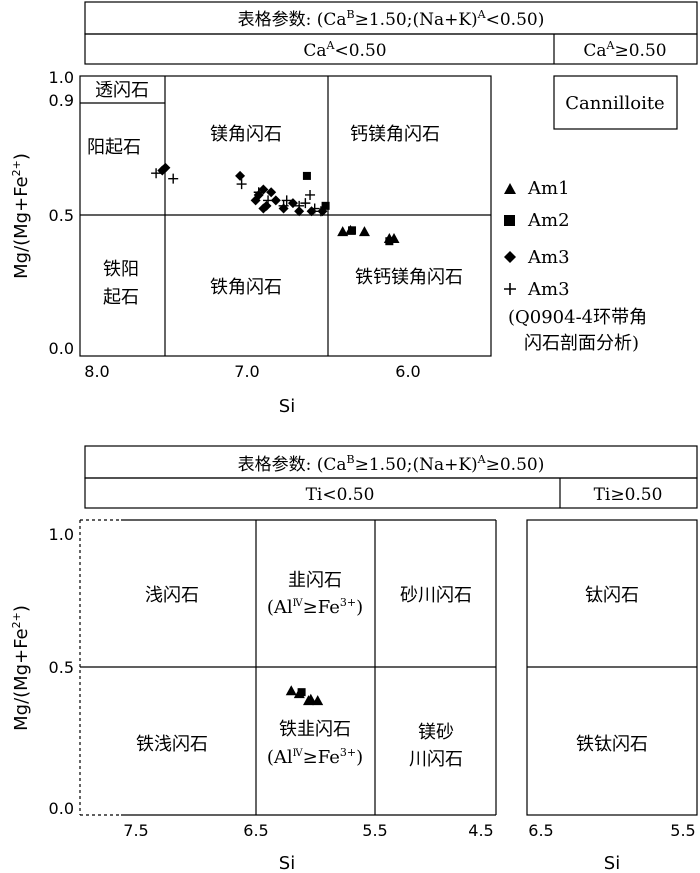  What do you see at coordinates (581, 343) in the screenshot?
I see `legend-note-2: 闪石剖面分析)` at bounding box center [581, 343].